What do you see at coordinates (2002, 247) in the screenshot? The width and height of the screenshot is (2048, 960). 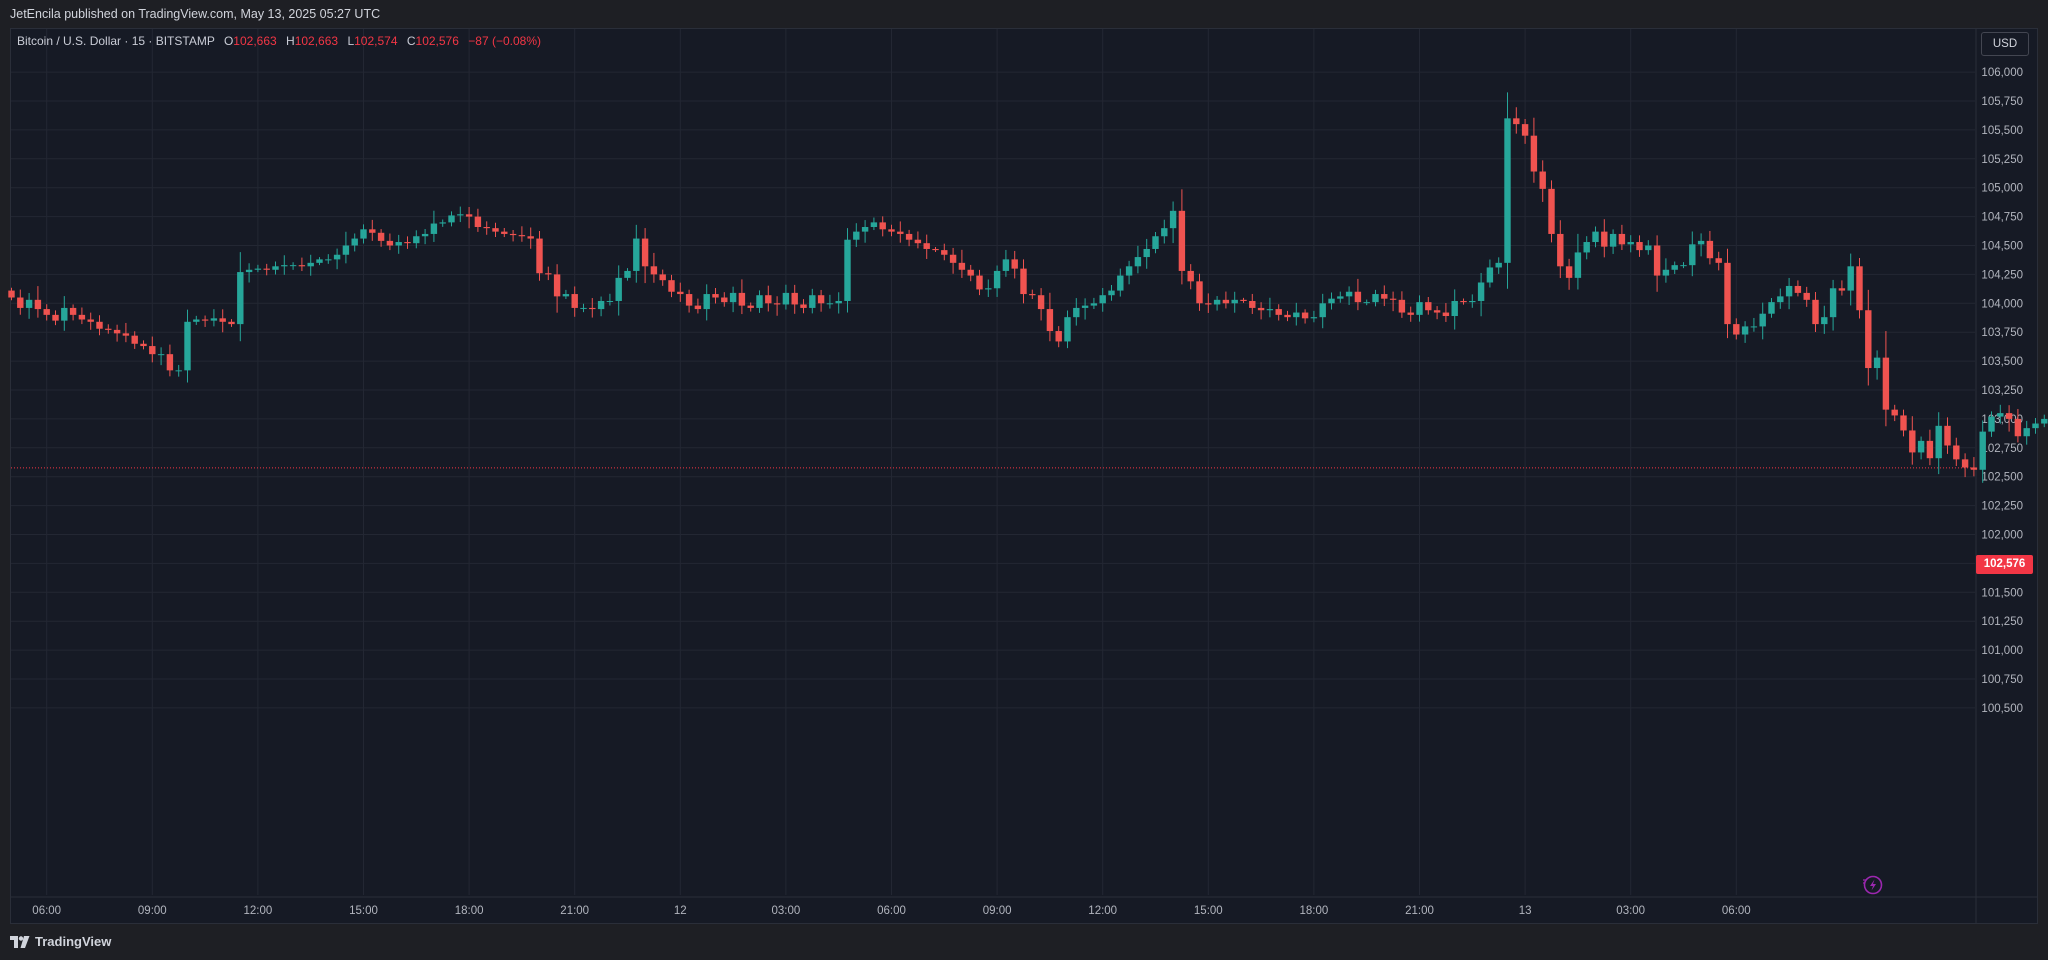 I see `y-tick-label: 104,500` at bounding box center [2002, 247].